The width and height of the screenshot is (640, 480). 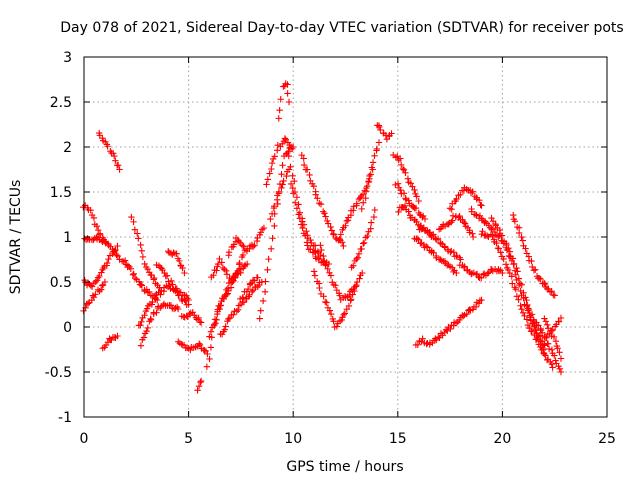 What do you see at coordinates (84, 439) in the screenshot?
I see `x-tick-label: 0` at bounding box center [84, 439].